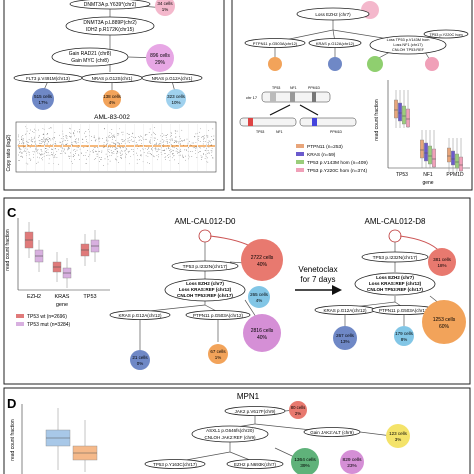  What do you see at coordinates (262, 265) in the screenshot?
I see `c-d0-p1: 40%` at bounding box center [262, 265].